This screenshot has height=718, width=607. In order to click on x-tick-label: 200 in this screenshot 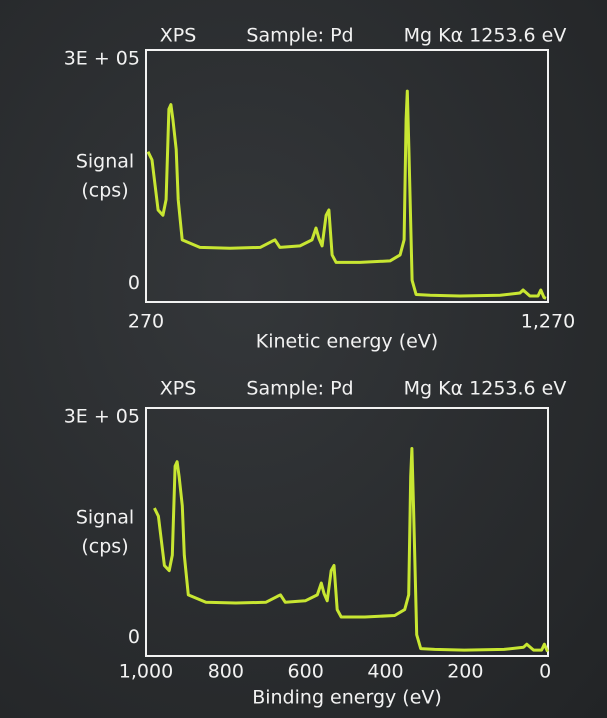, I will do `click(465, 672)`.